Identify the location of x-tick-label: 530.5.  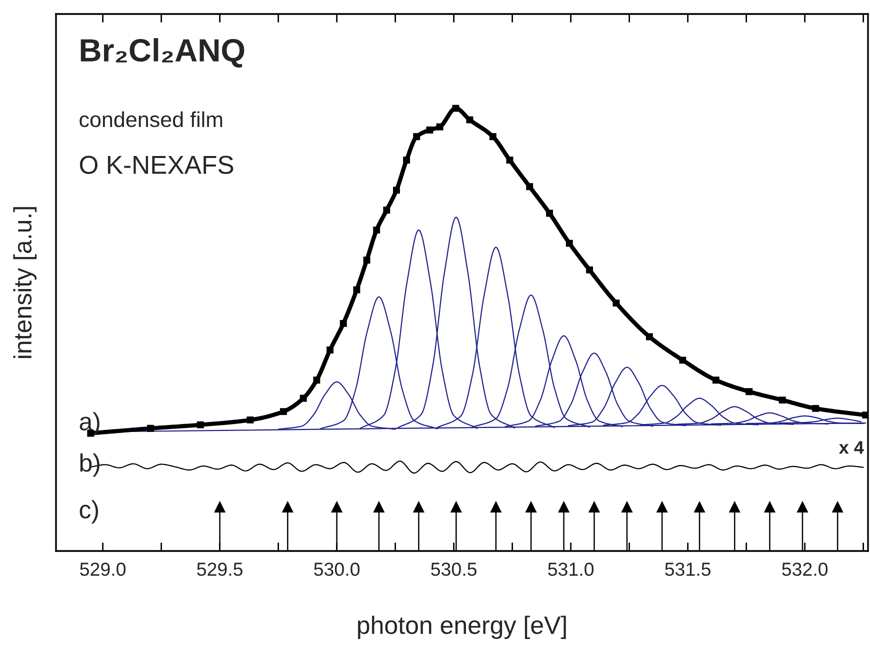
(453, 569).